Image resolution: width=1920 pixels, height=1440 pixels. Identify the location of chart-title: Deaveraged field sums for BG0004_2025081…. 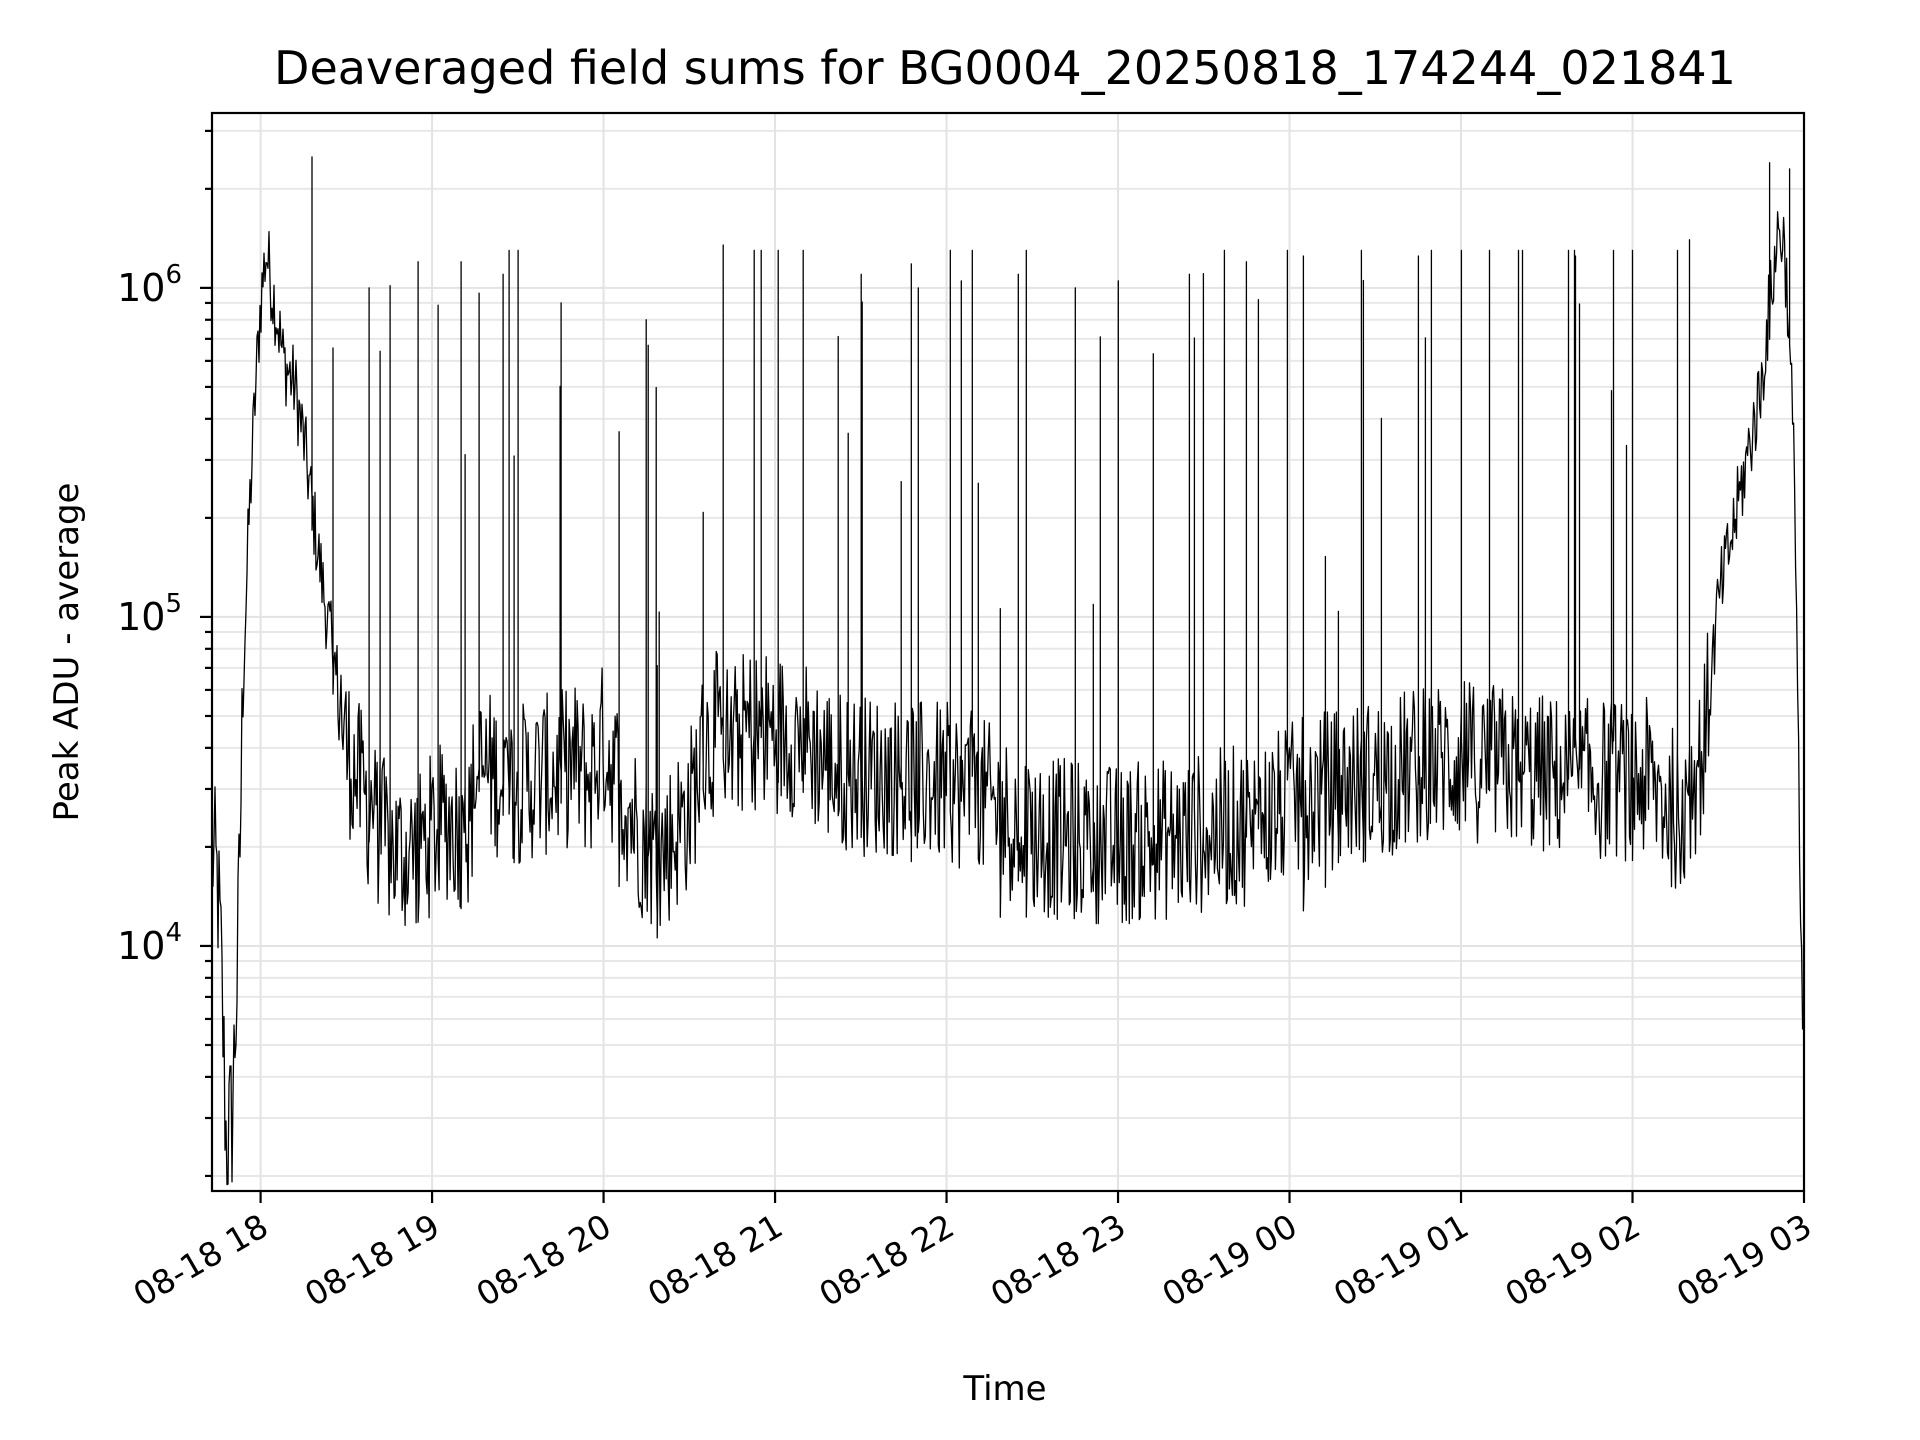
(1005, 68).